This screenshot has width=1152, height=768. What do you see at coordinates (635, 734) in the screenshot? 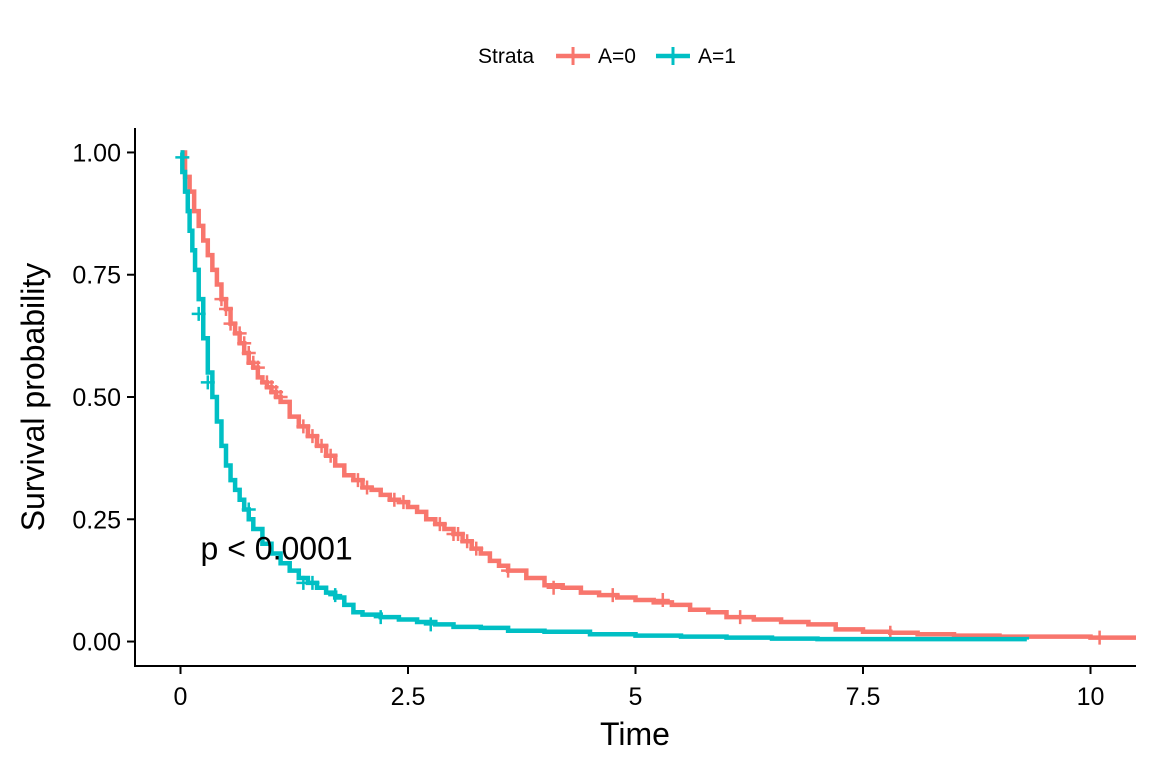
I see `x-axis-title: Time` at bounding box center [635, 734].